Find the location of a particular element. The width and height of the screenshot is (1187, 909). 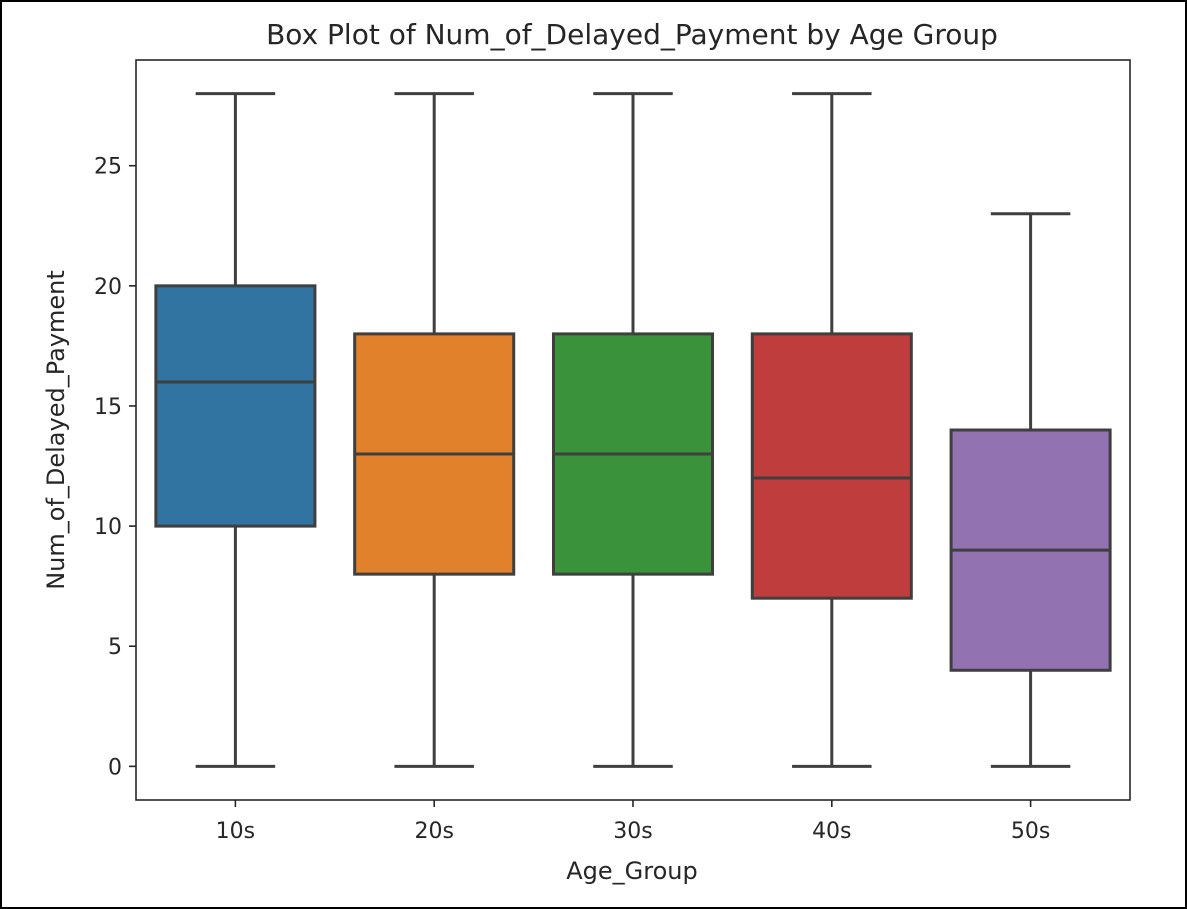

box-10s is located at coordinates (235, 430).